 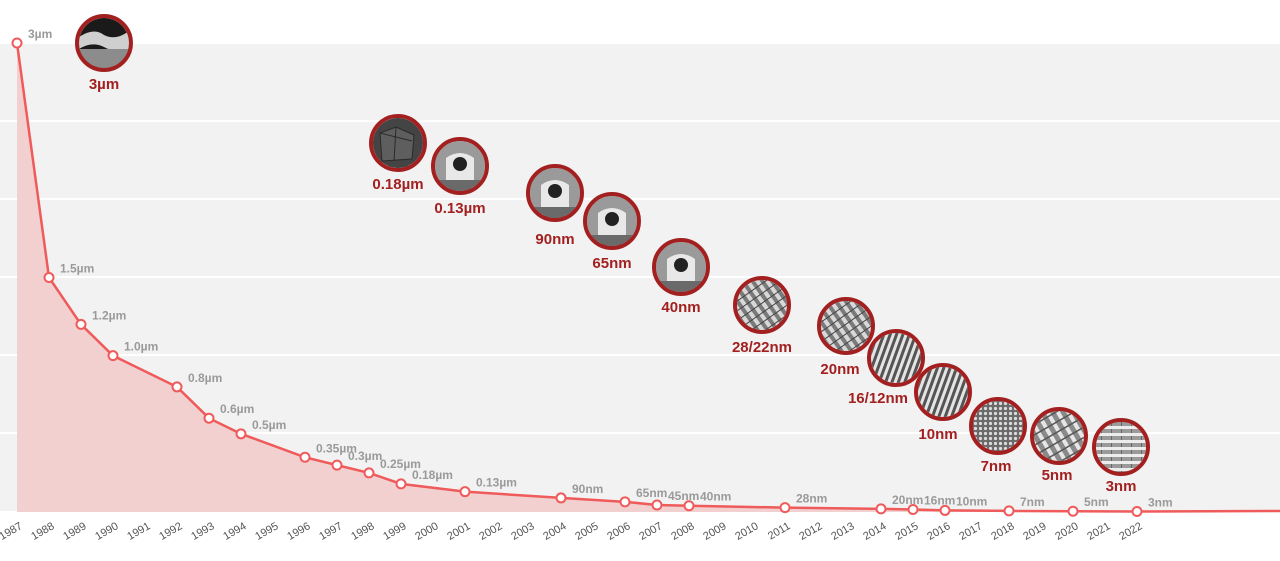 What do you see at coordinates (205, 378) in the screenshot?
I see `data-label: 0.8µm` at bounding box center [205, 378].